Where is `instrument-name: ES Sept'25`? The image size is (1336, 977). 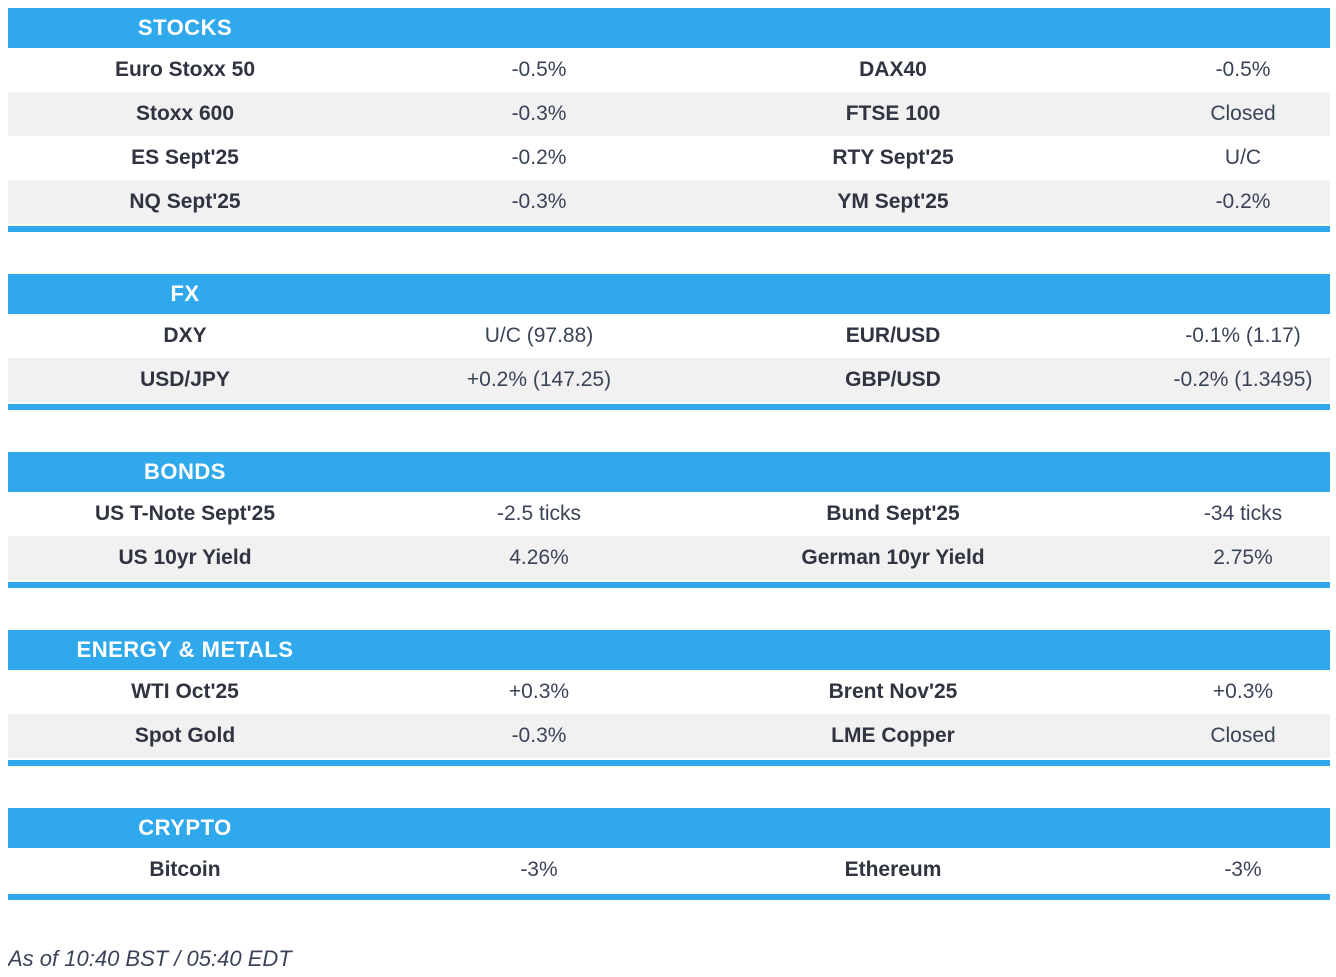 instrument-name: ES Sept'25 is located at coordinates (185, 157).